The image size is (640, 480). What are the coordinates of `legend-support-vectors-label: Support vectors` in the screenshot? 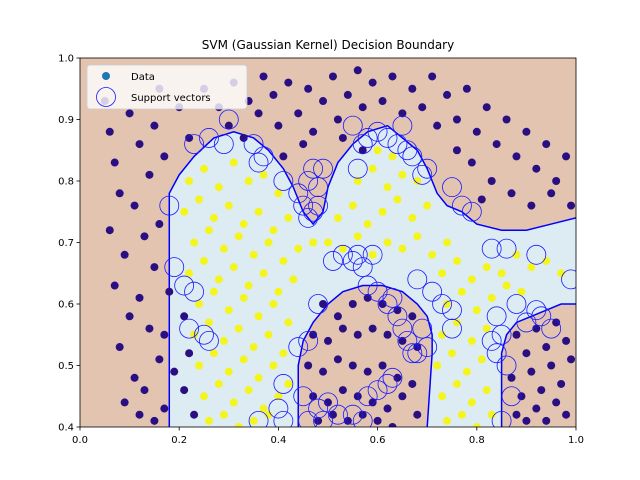 It's located at (171, 98).